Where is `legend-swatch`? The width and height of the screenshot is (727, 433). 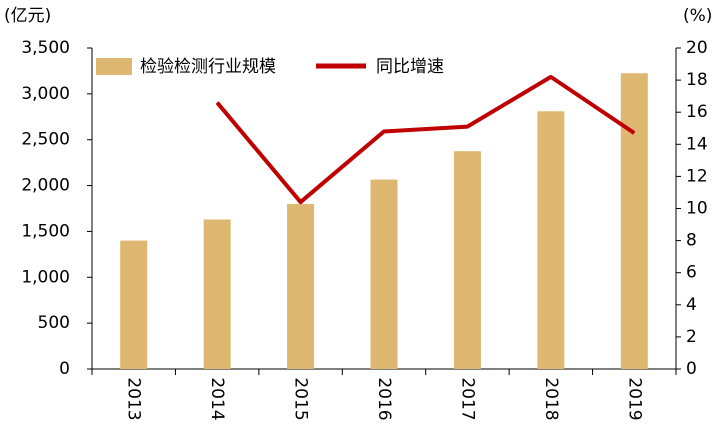 legend-swatch is located at coordinates (114, 66).